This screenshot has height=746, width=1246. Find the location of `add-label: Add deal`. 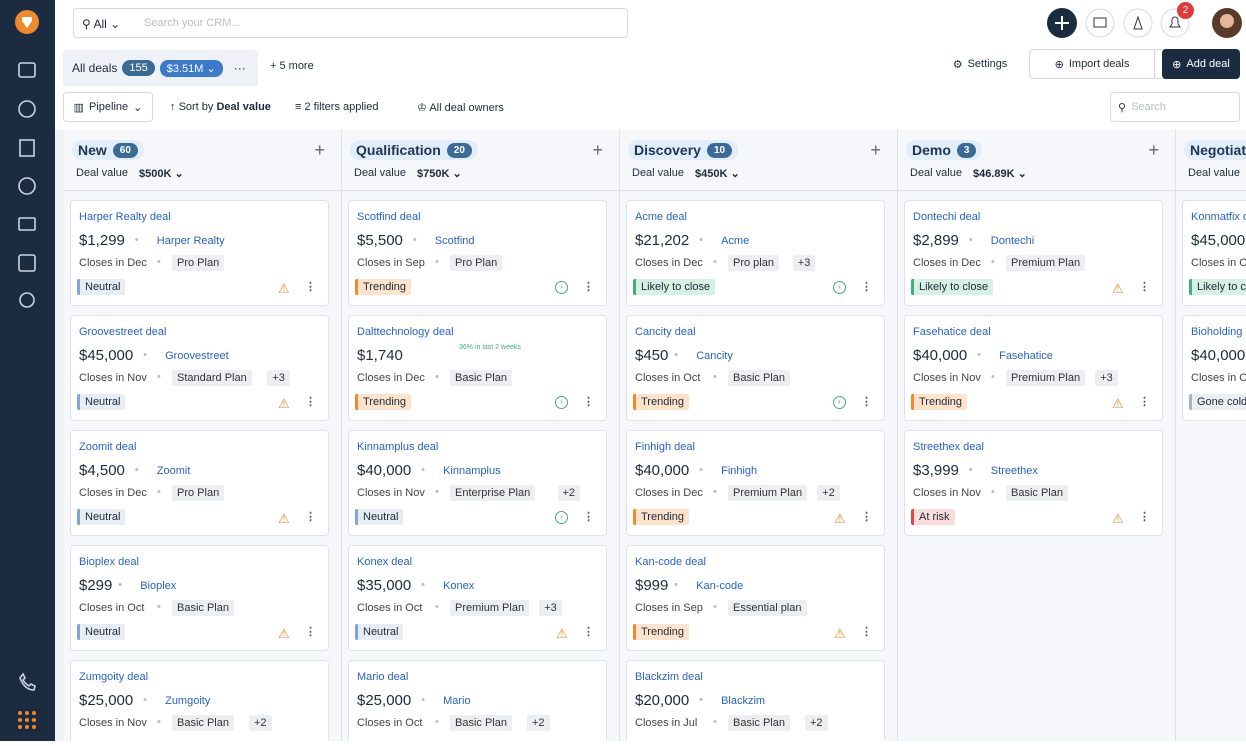

add-label: Add deal is located at coordinates (1208, 64).